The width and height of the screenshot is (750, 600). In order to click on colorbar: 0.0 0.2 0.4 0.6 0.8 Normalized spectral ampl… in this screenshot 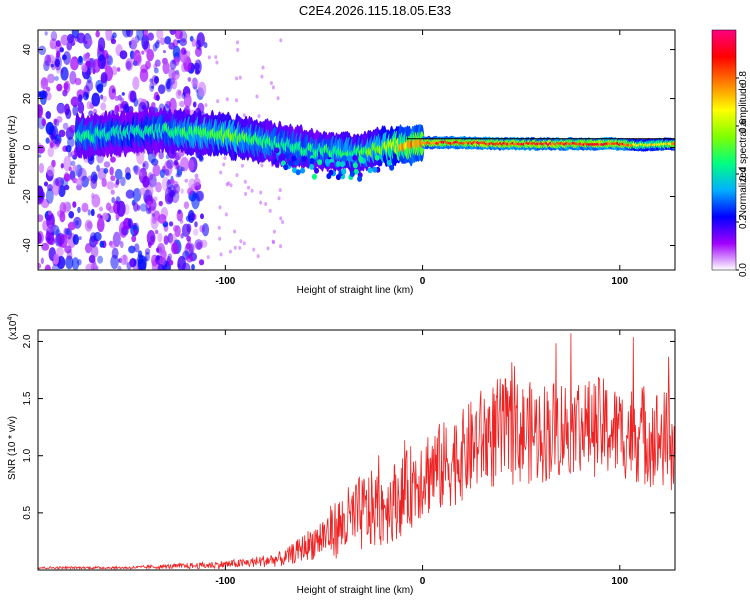, I will do `click(730, 153)`.